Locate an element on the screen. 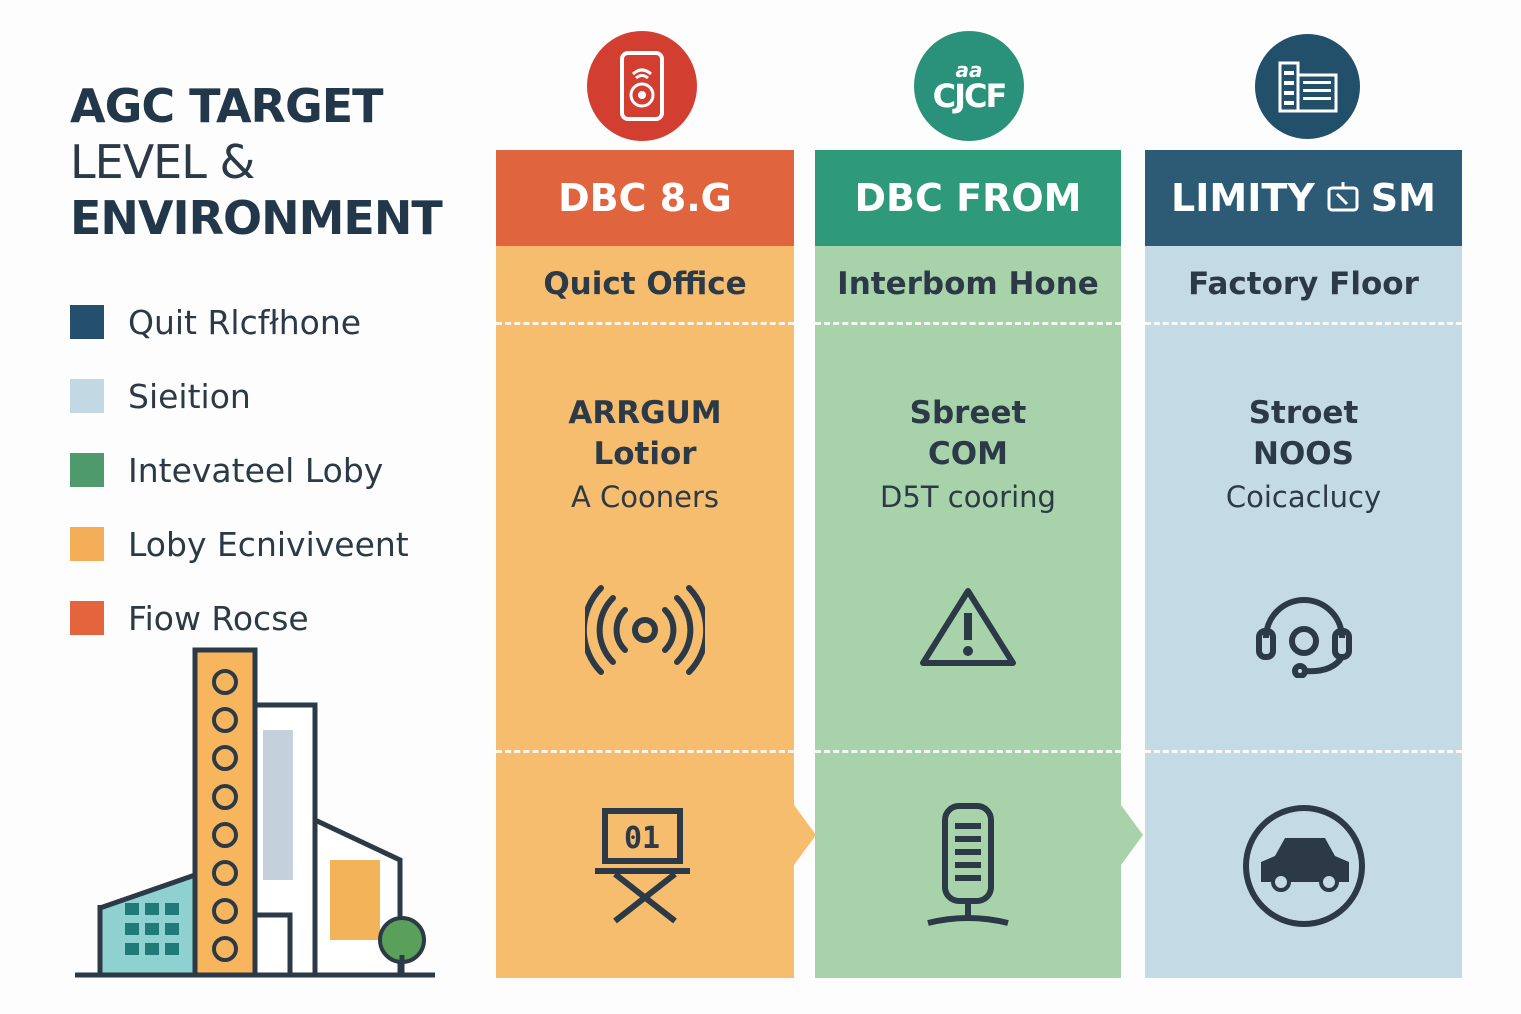 Image resolution: width=1521 pixels, height=1014 pixels. body-line-3: D5T cooring is located at coordinates (968, 497).